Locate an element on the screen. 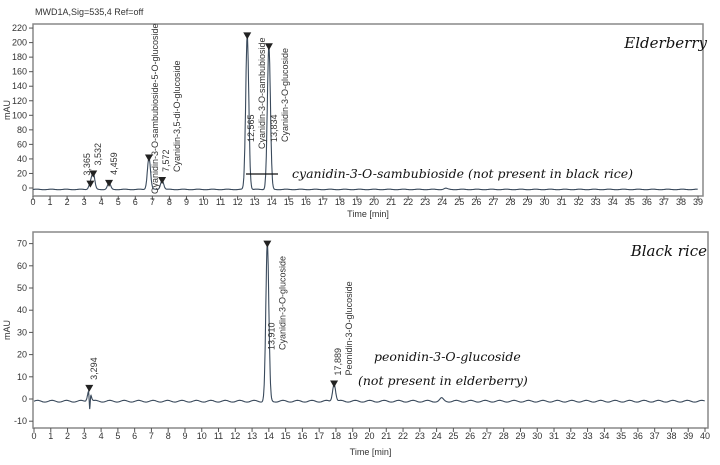 The width and height of the screenshot is (720, 465). black-rice-annotation-line2: (not present in elderberry) is located at coordinates (443, 380).